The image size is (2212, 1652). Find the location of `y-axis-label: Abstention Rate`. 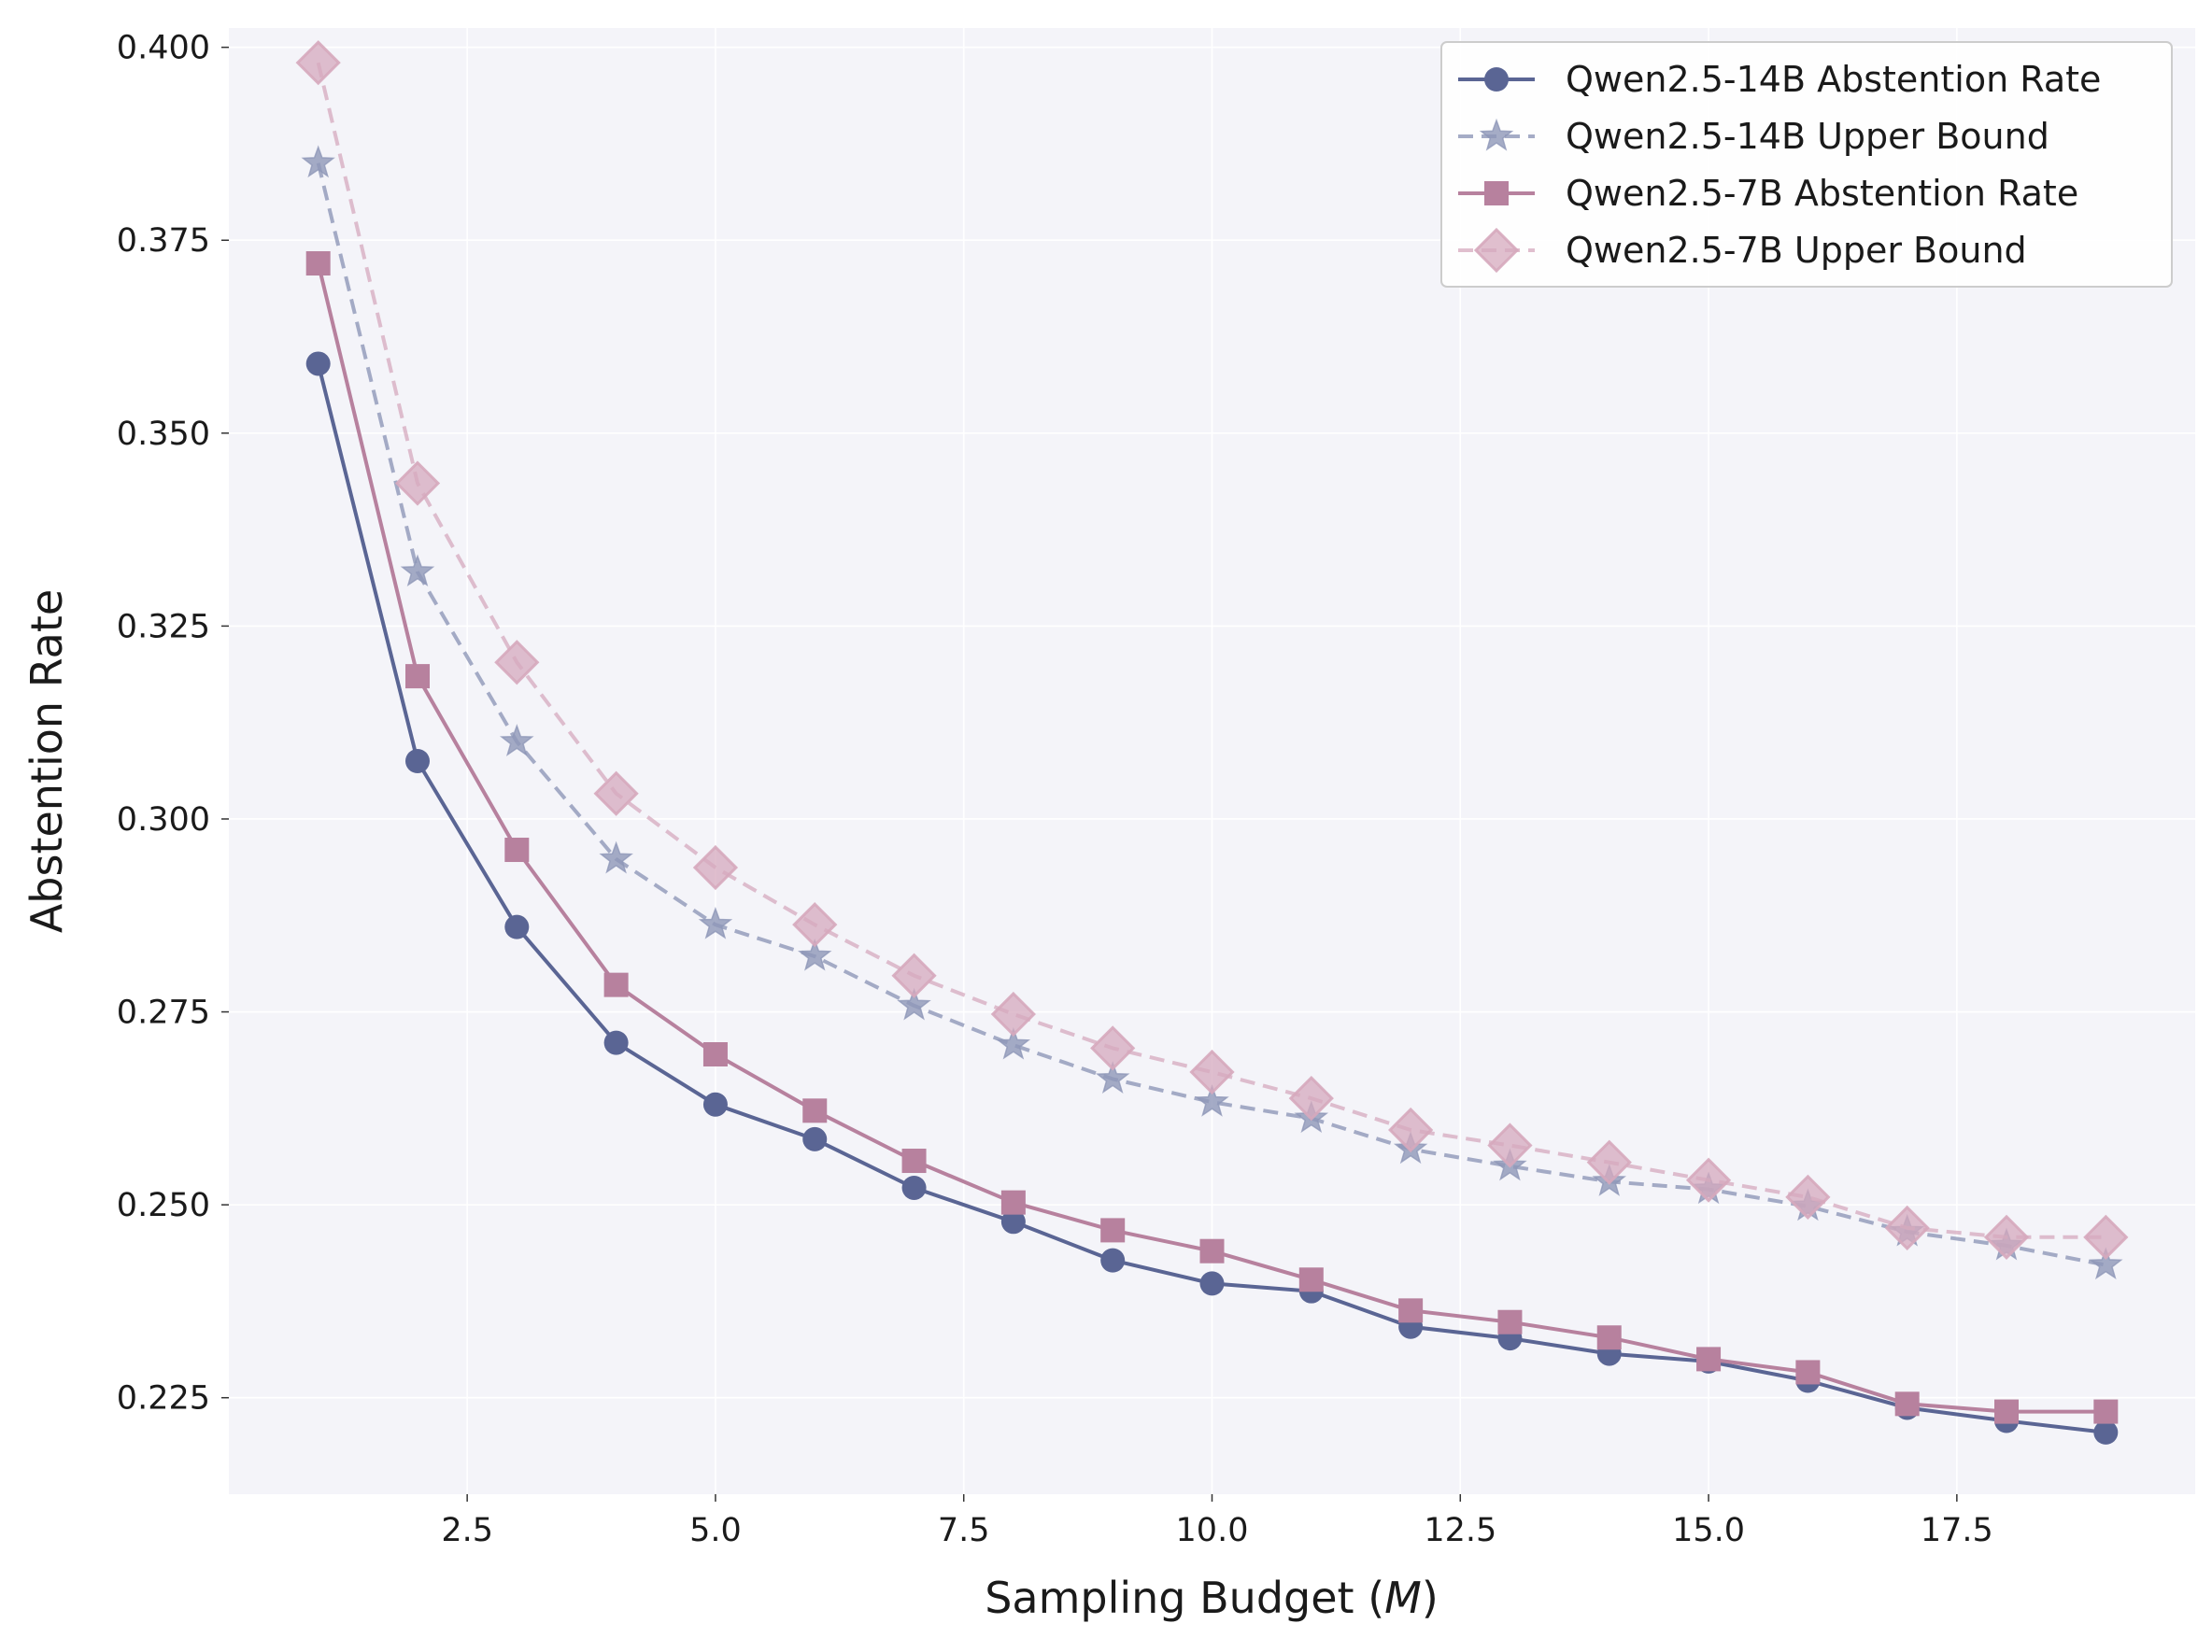

y-axis-label: Abstention Rate is located at coordinates (46, 761).